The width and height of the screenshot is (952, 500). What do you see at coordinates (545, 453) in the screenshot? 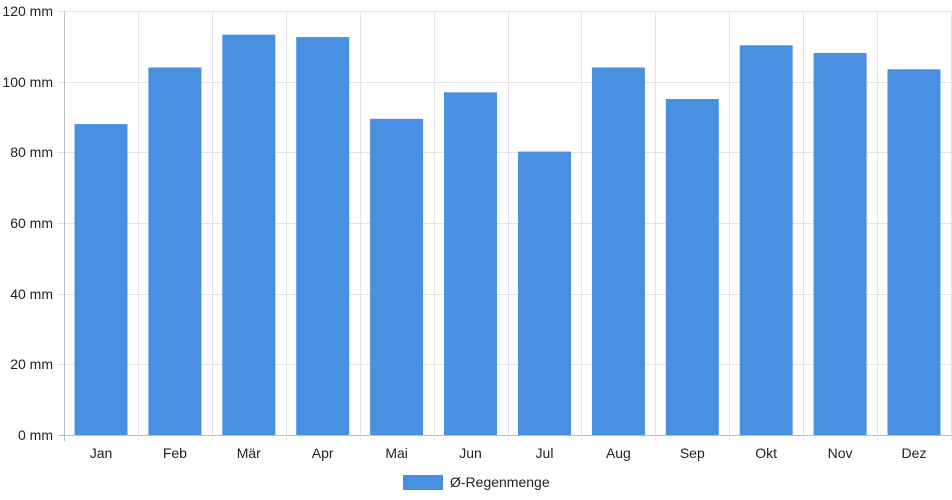
I see `x-tick-label: Jul` at bounding box center [545, 453].